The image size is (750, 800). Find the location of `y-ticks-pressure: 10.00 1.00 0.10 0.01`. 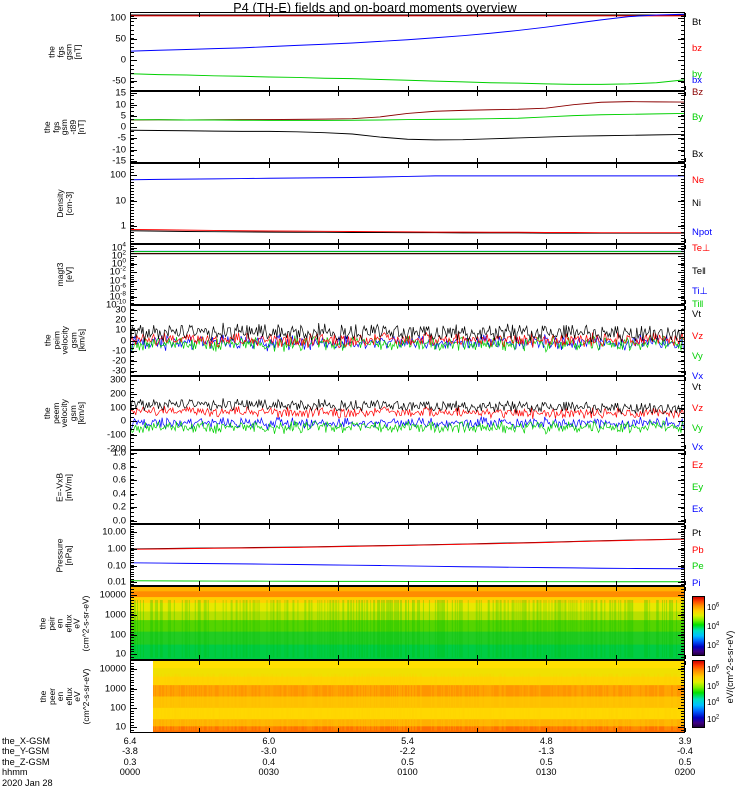

y-ticks-pressure: 10.00 1.00 0.10 0.01 is located at coordinates (97, 555).